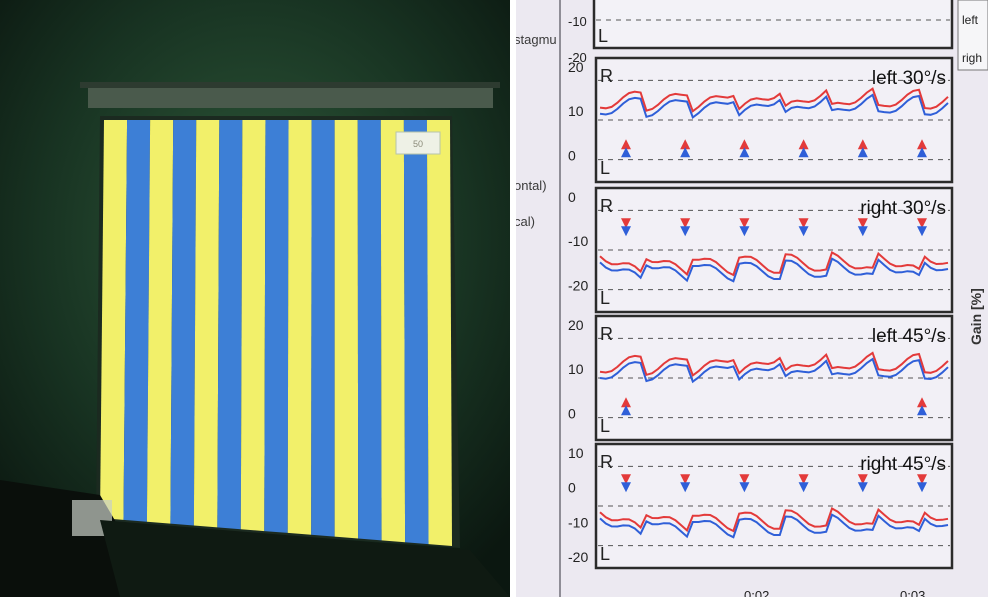 This screenshot has height=597, width=988. What do you see at coordinates (531, 185) in the screenshot?
I see `side-label-horizontal: ontal)` at bounding box center [531, 185].